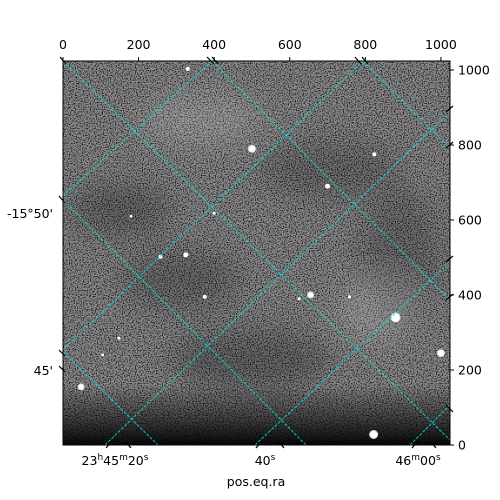 This screenshot has width=500, height=500. Describe the element at coordinates (474, 70) in the screenshot. I see `y-tick-label: 1000` at that location.